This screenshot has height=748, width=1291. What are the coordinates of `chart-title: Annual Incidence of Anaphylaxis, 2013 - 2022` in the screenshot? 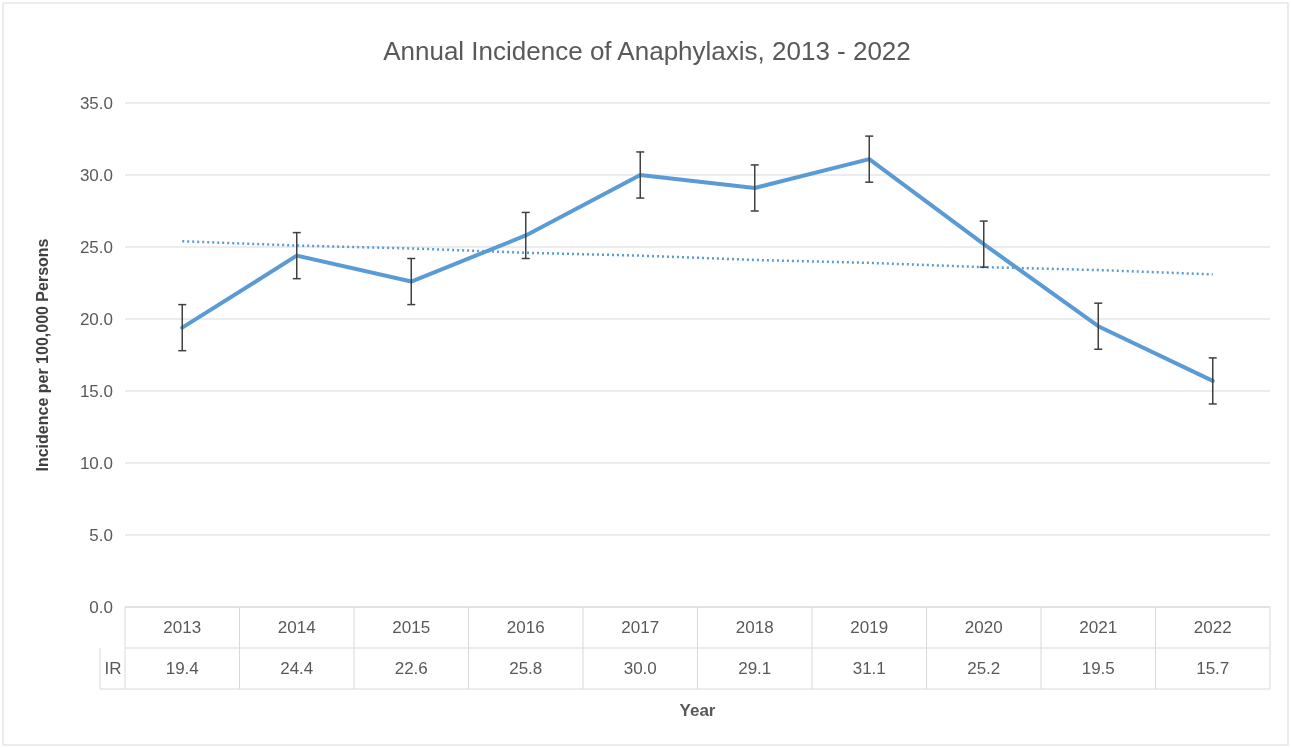 It's located at (647, 51).